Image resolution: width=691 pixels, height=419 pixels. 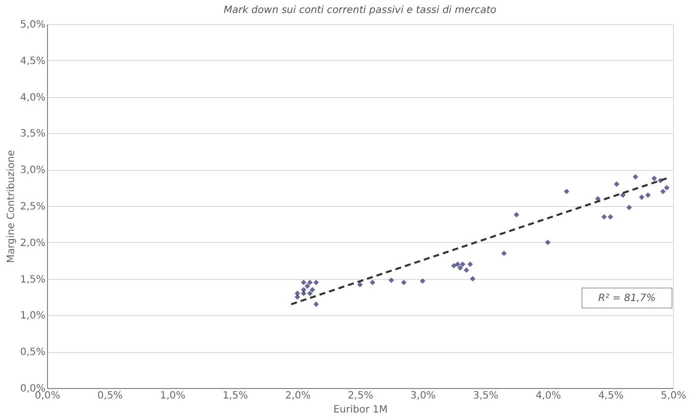 What do you see at coordinates (627, 298) in the screenshot?
I see `annotation: R² = 81,7%` at bounding box center [627, 298].